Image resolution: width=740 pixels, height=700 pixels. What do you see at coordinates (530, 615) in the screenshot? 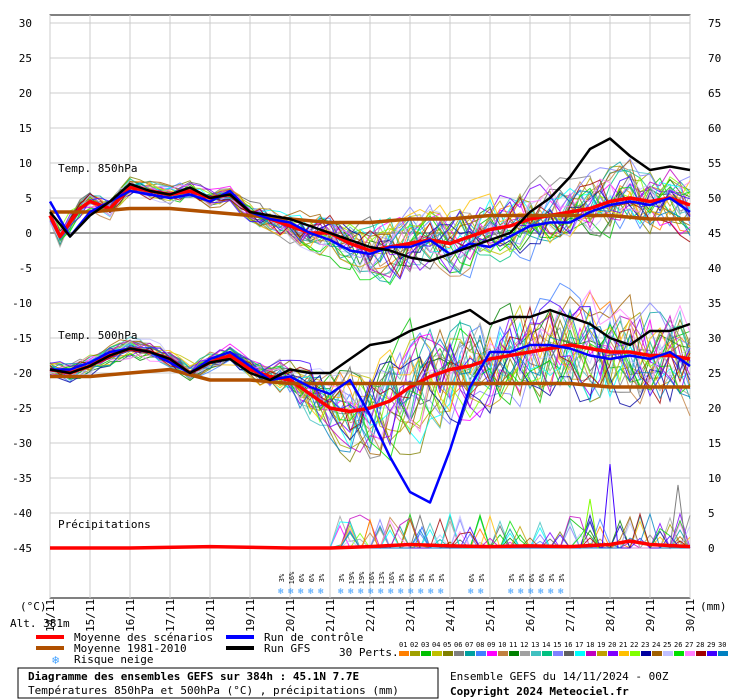
I see `x-tick-label: 26/11` at bounding box center [530, 615].